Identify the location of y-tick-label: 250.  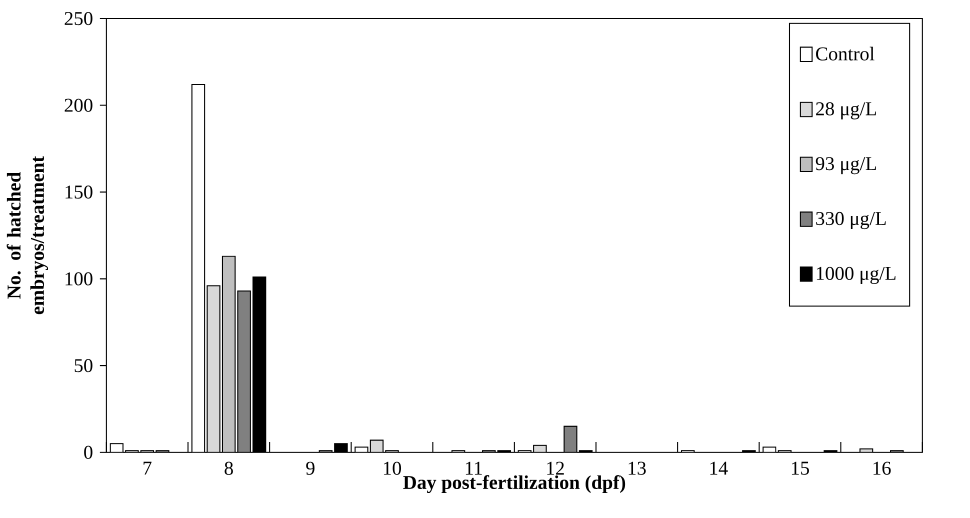
(78, 19).